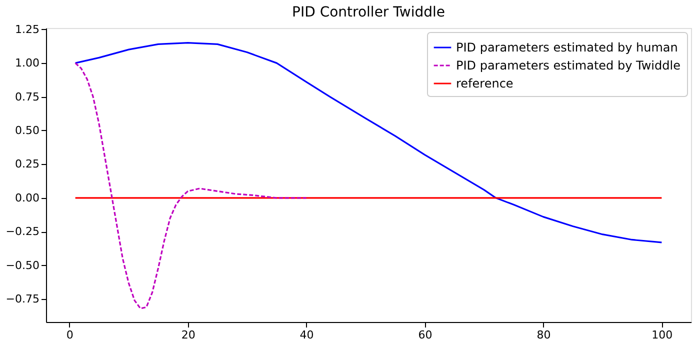 This screenshot has width=696, height=345. Describe the element at coordinates (27, 197) in the screenshot. I see `y-tick-label: 0.00` at that location.